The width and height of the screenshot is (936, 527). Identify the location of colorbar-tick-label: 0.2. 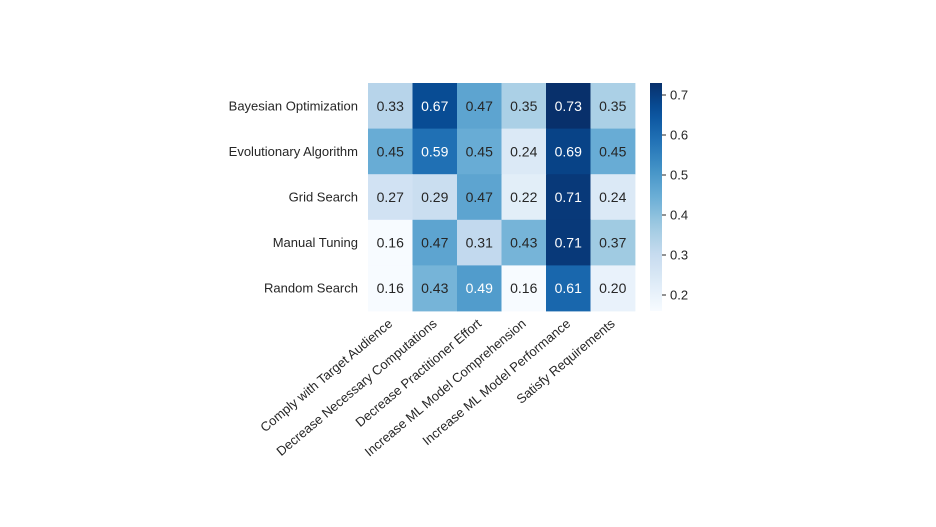
(679, 295).